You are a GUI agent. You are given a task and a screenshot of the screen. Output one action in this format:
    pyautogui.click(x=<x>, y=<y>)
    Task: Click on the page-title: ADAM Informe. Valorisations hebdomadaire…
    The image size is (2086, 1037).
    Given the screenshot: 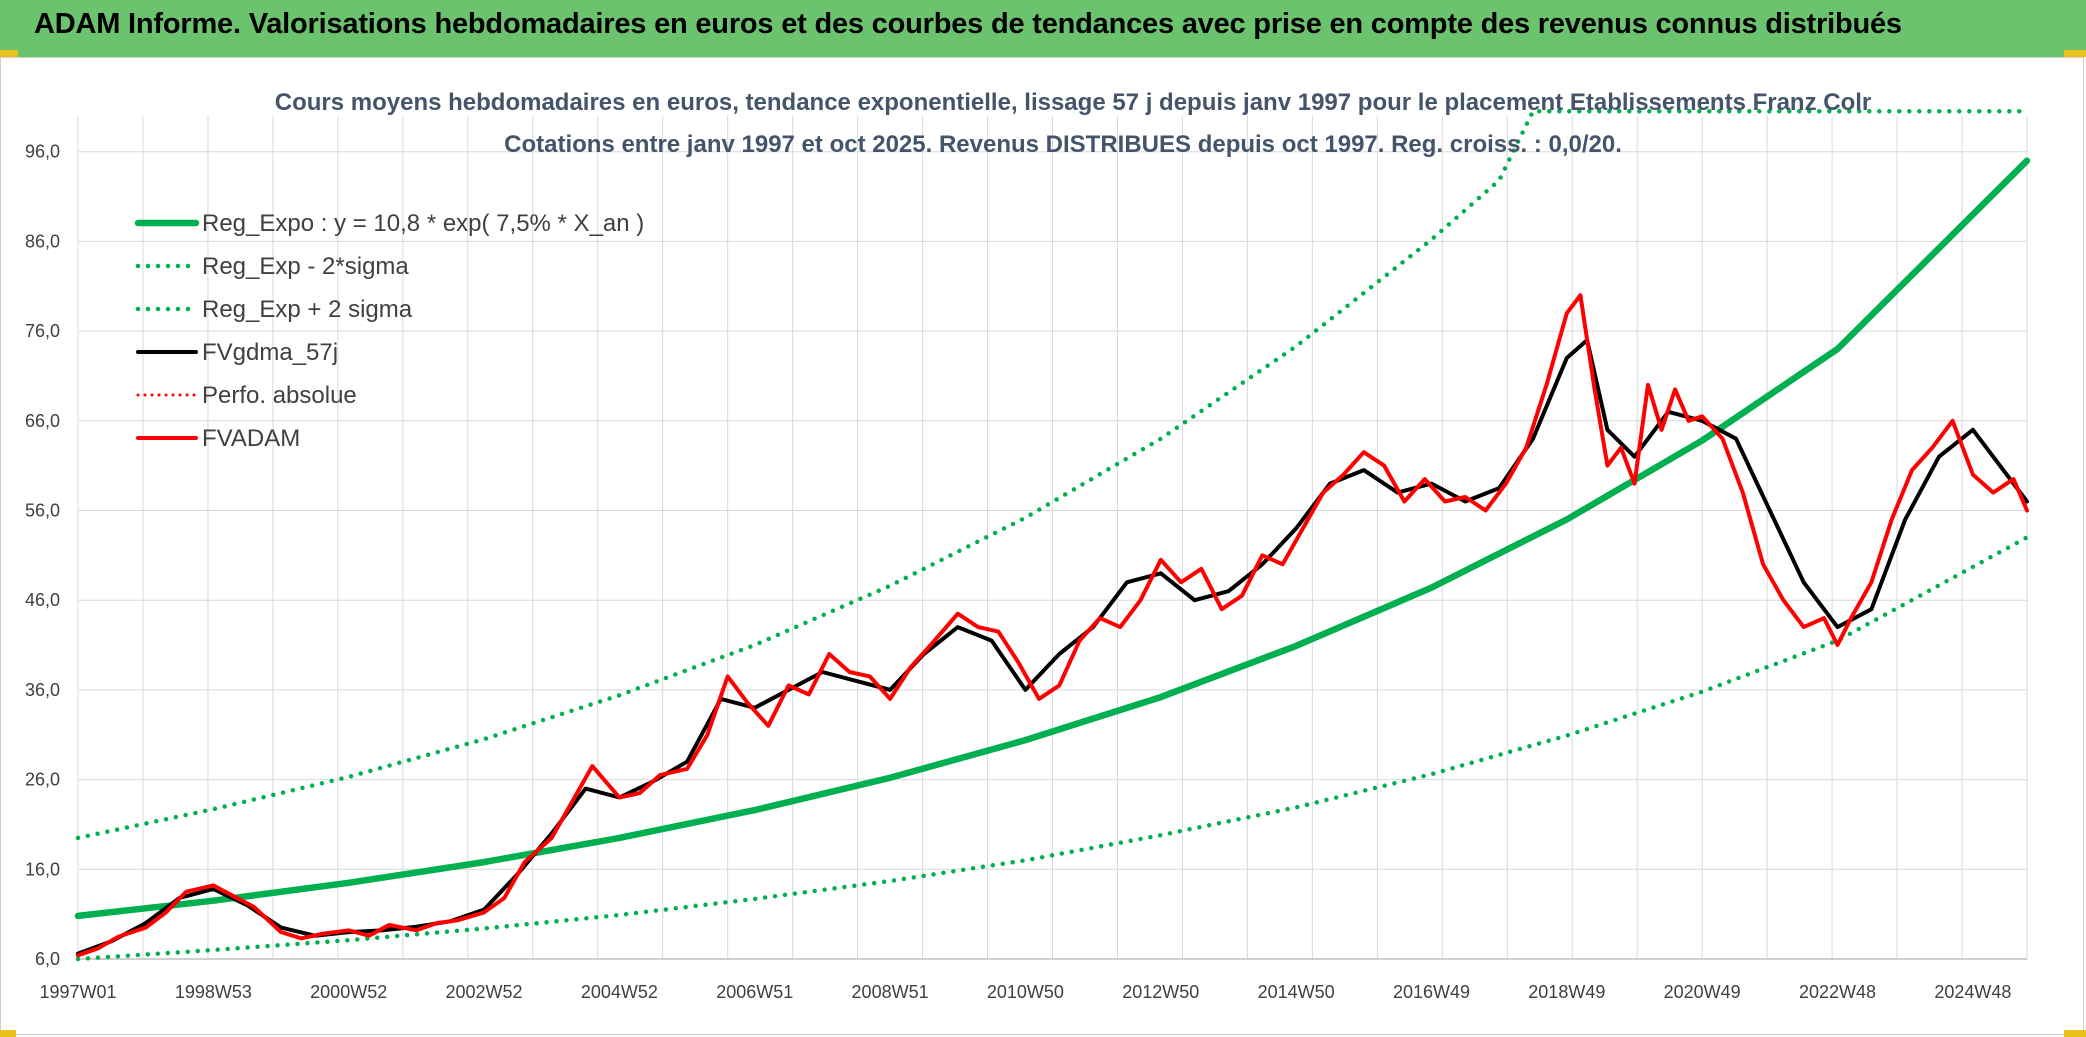 What is the action you would take?
    pyautogui.click(x=968, y=24)
    